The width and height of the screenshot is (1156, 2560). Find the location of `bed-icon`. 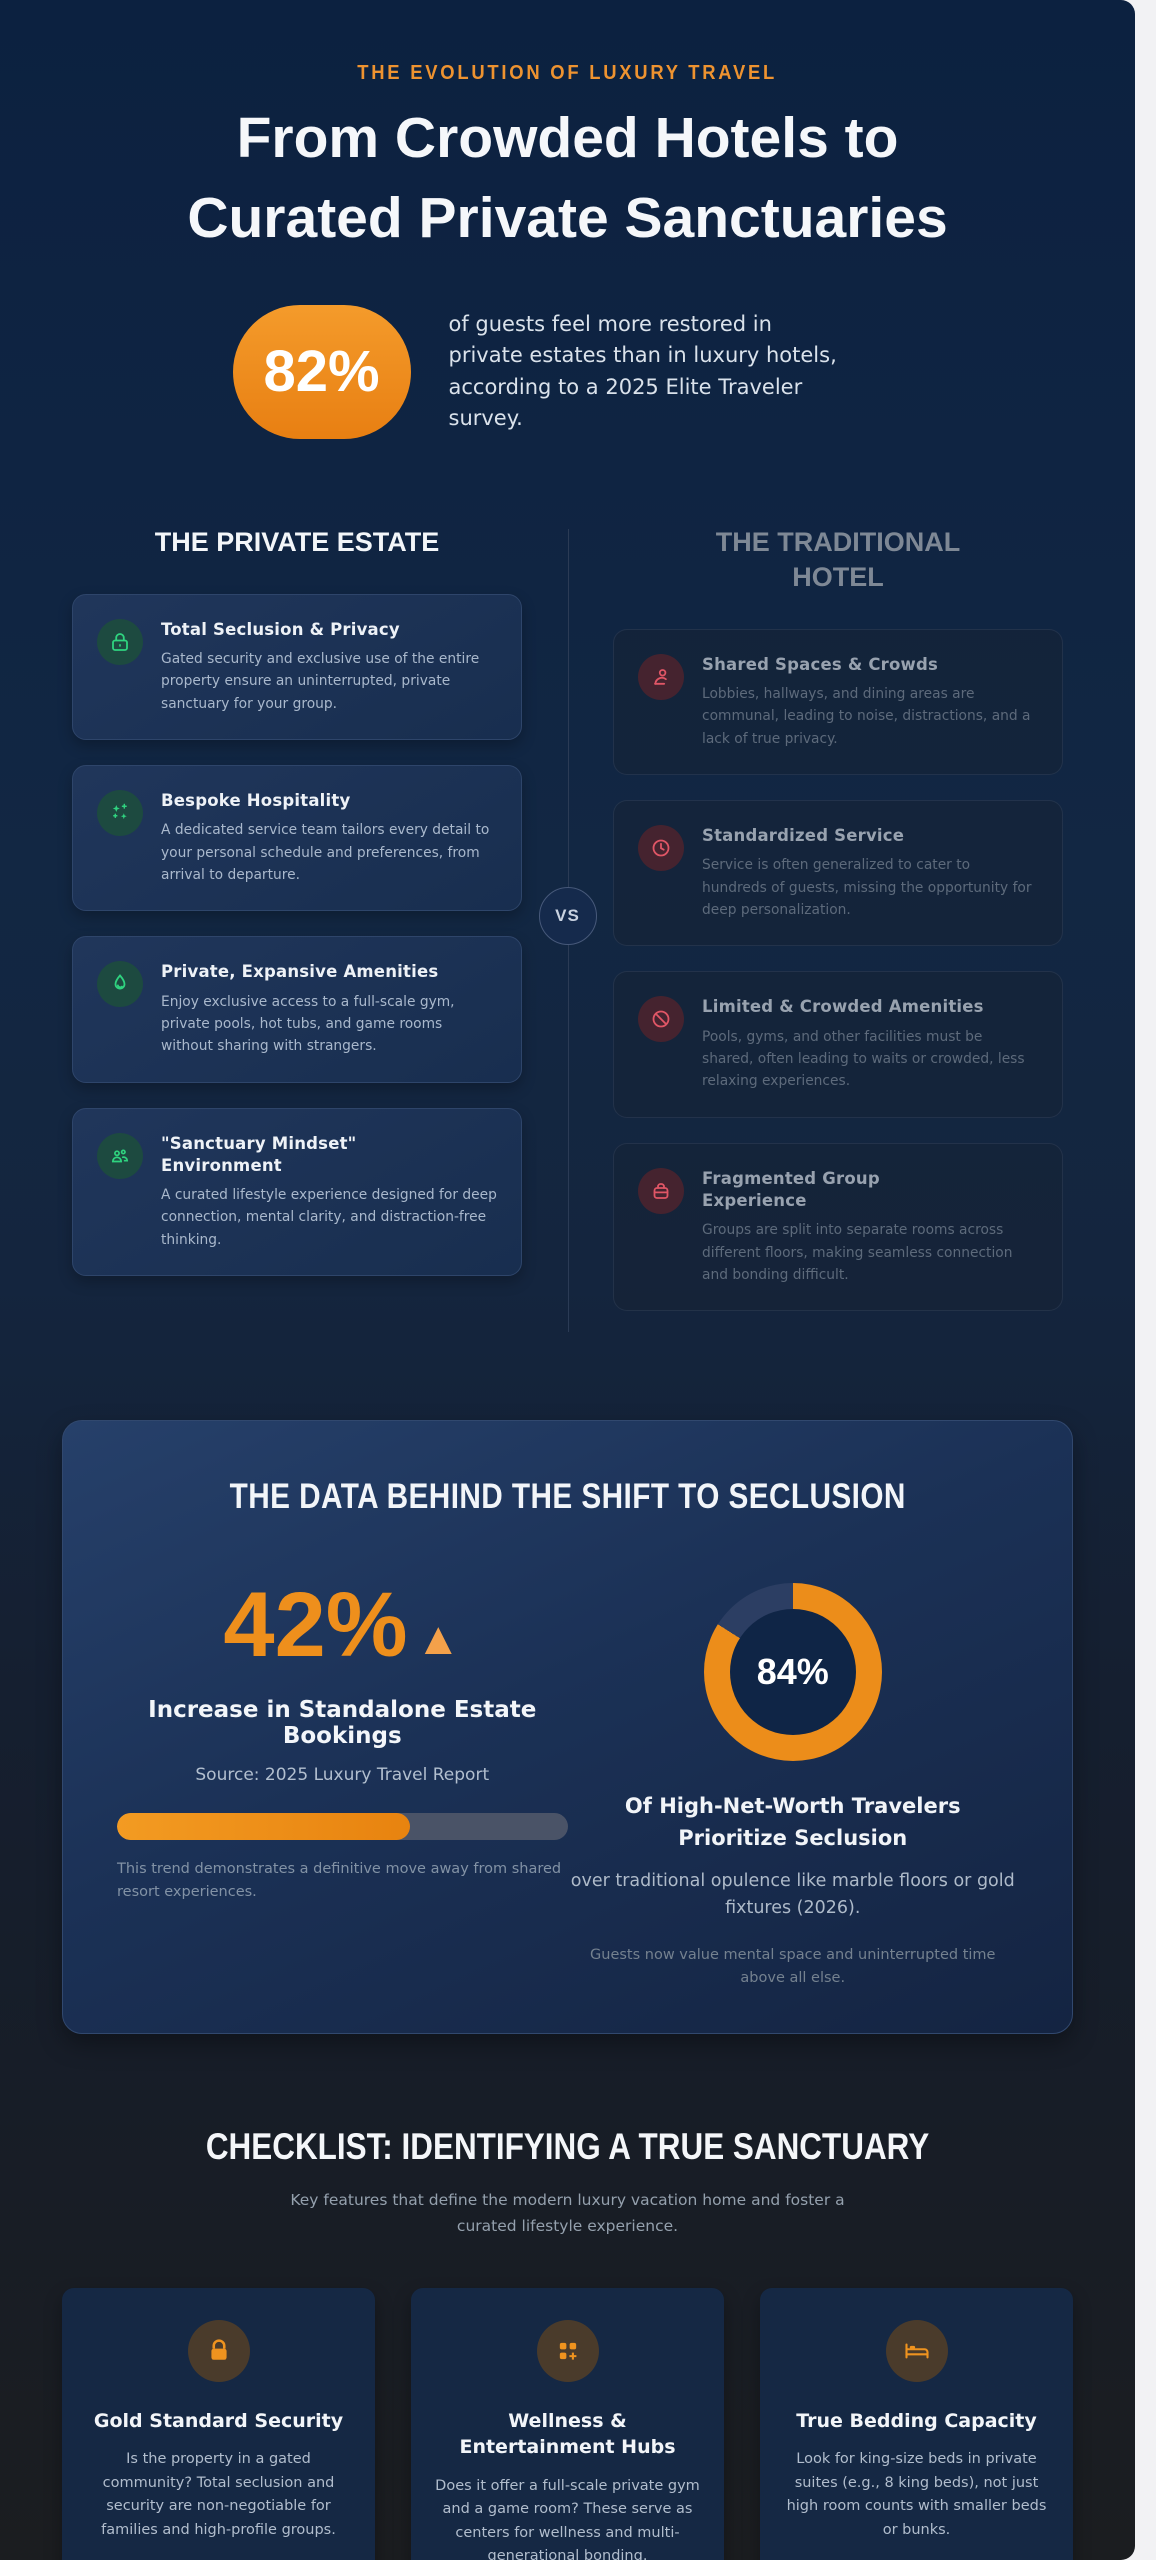

bed-icon is located at coordinates (916, 2350).